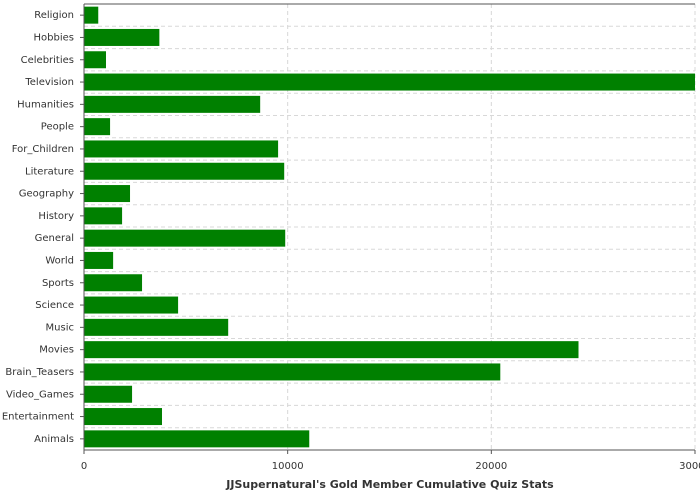  I want to click on y-tick-label: Music, so click(60, 327).